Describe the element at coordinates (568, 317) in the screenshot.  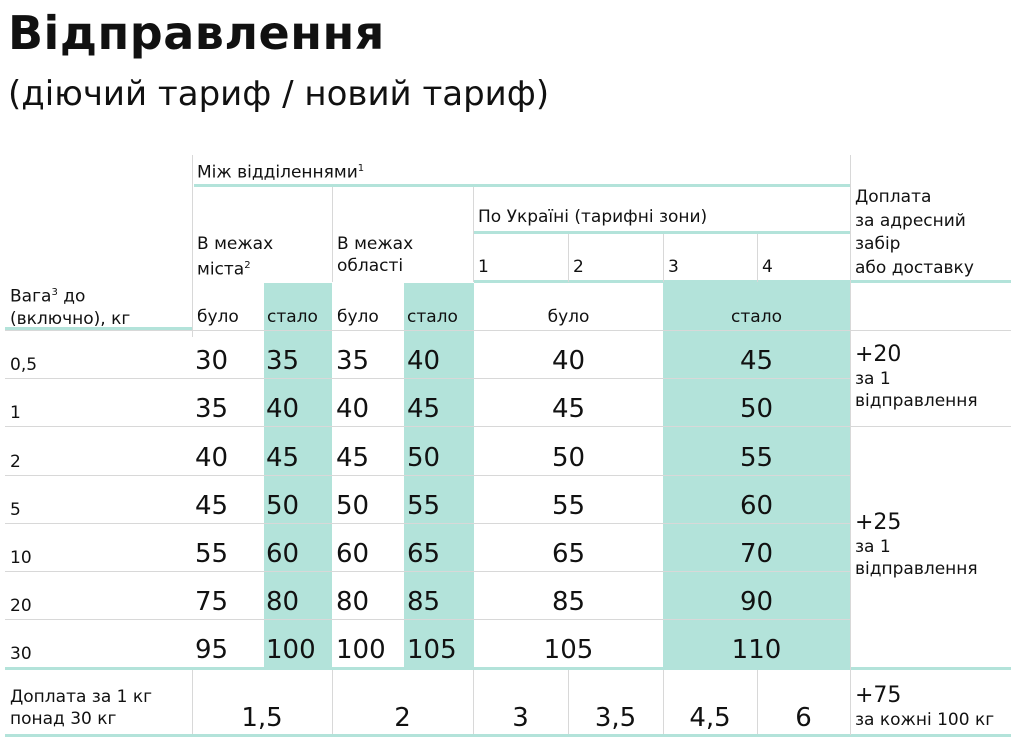
I see `ukraine-was-label: було` at that location.